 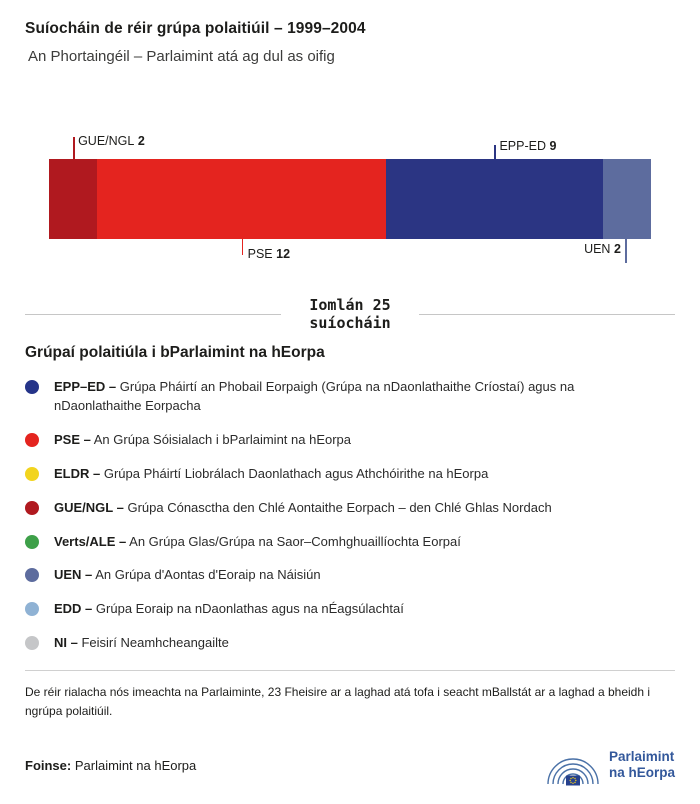 What do you see at coordinates (572, 780) in the screenshot?
I see `eu-flag-icon` at bounding box center [572, 780].